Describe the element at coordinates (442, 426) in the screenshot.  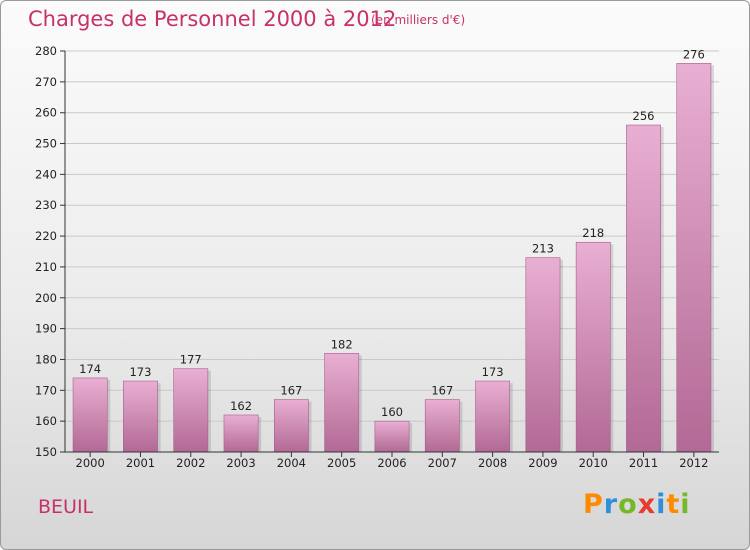
I see `bar-2007` at that location.